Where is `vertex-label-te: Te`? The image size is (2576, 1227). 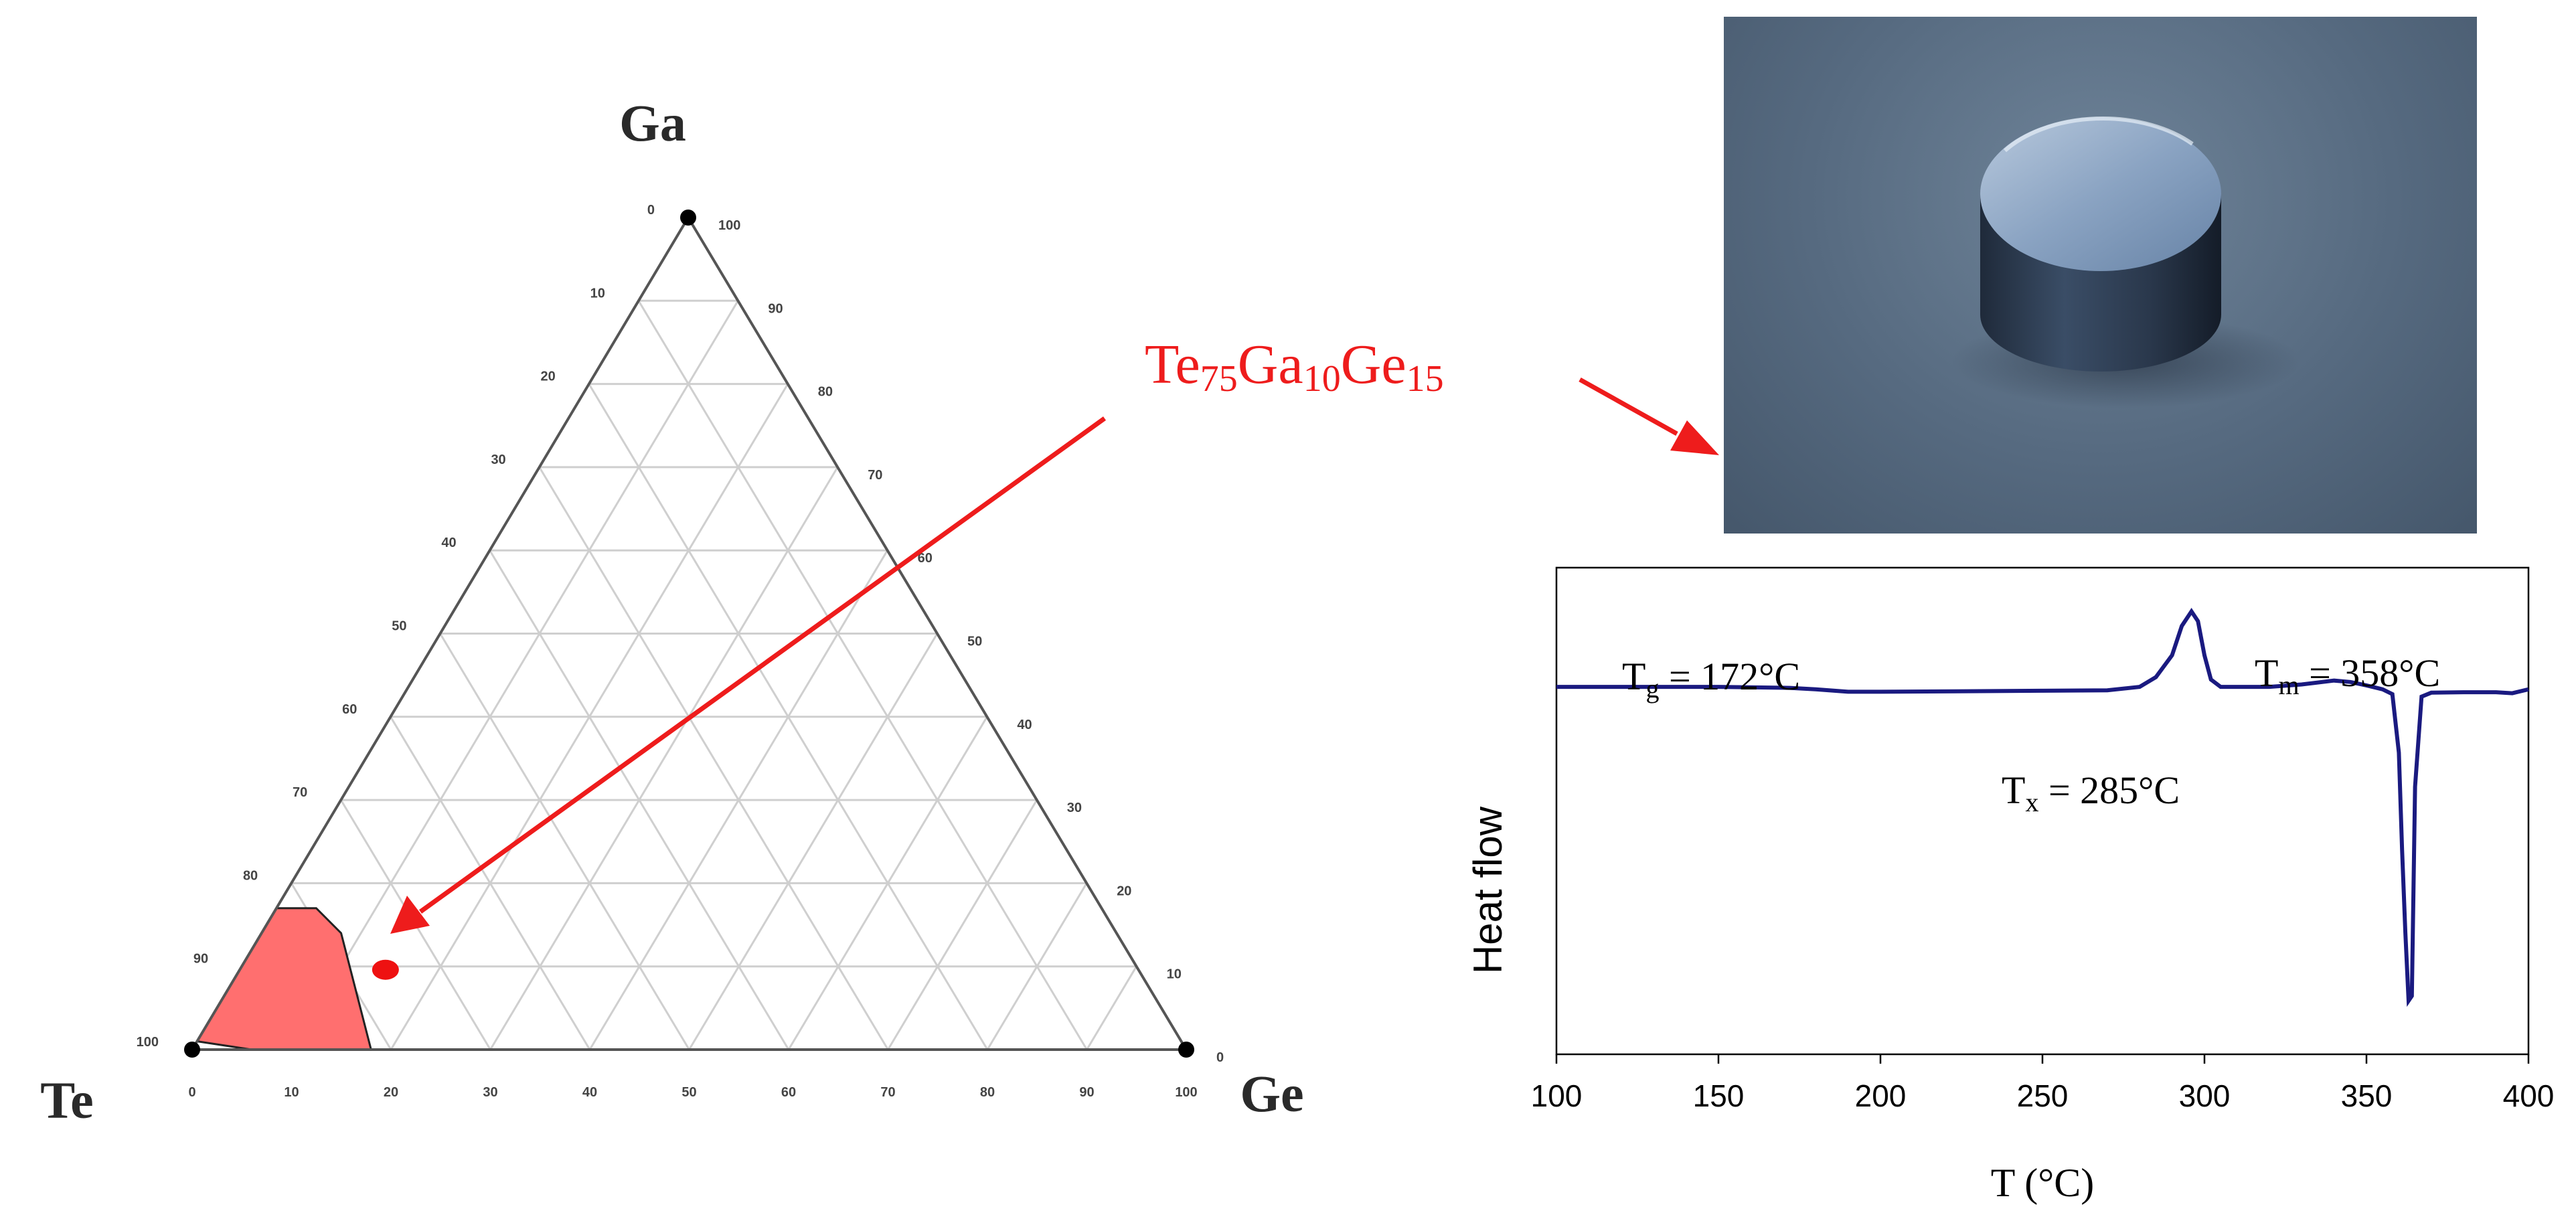 vertex-label-te: Te is located at coordinates (67, 1100).